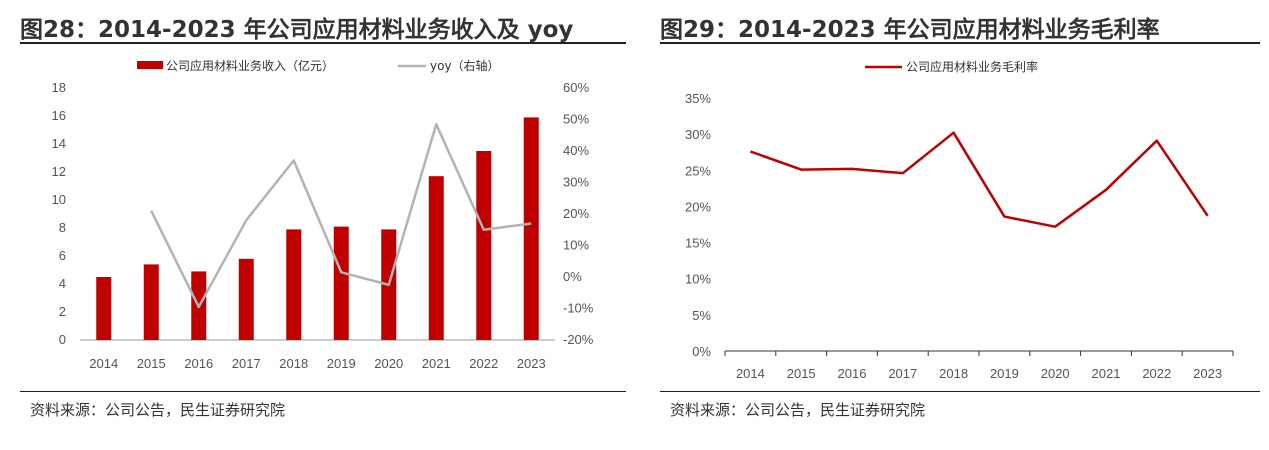 The height and width of the screenshot is (450, 1269). Describe the element at coordinates (576, 150) in the screenshot. I see `right-y-tick-label: 40%` at that location.